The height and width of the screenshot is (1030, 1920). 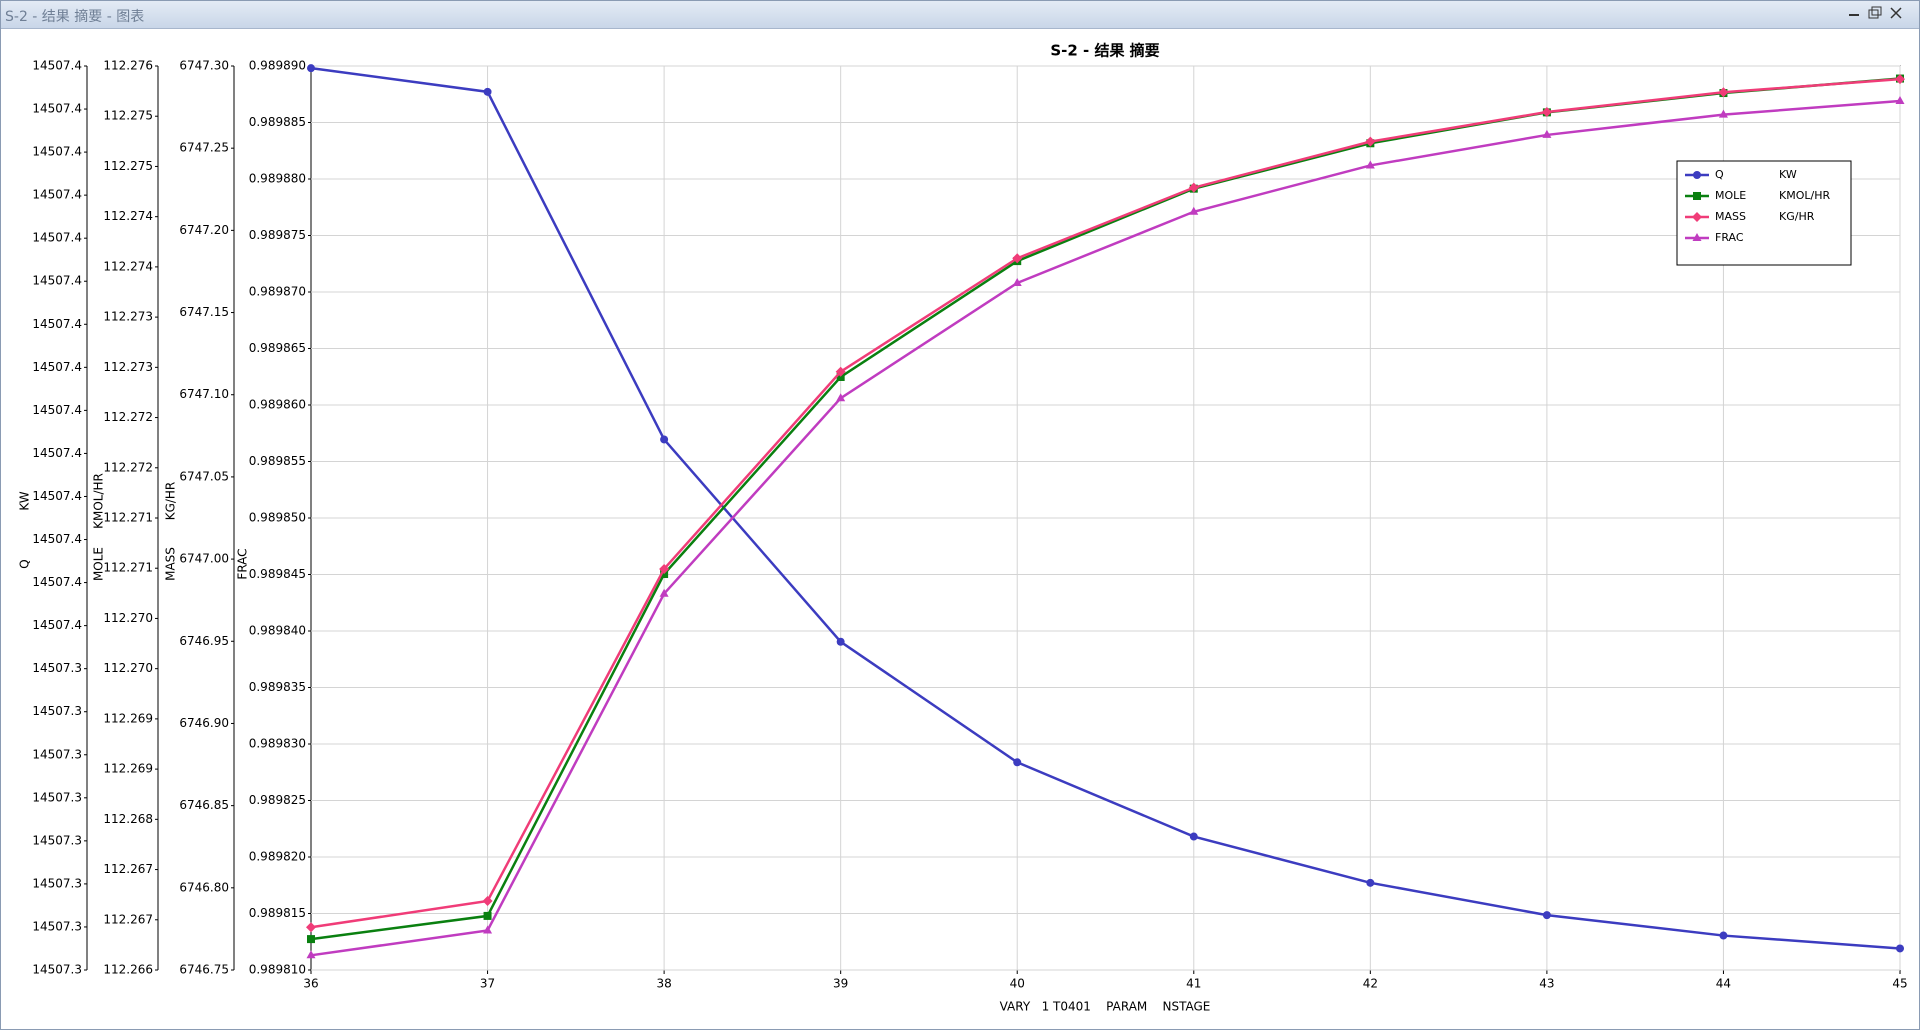 What do you see at coordinates (128, 819) in the screenshot?
I see `y-tick-label: 112.268` at bounding box center [128, 819].